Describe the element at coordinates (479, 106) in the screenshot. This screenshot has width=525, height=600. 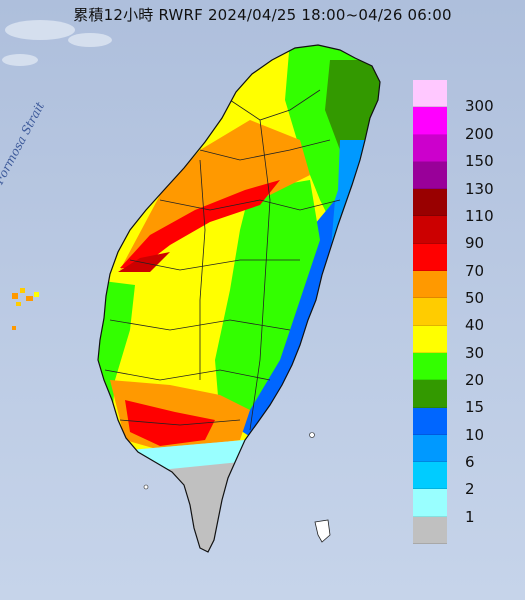
I see `legend-label-300: 300` at that location.